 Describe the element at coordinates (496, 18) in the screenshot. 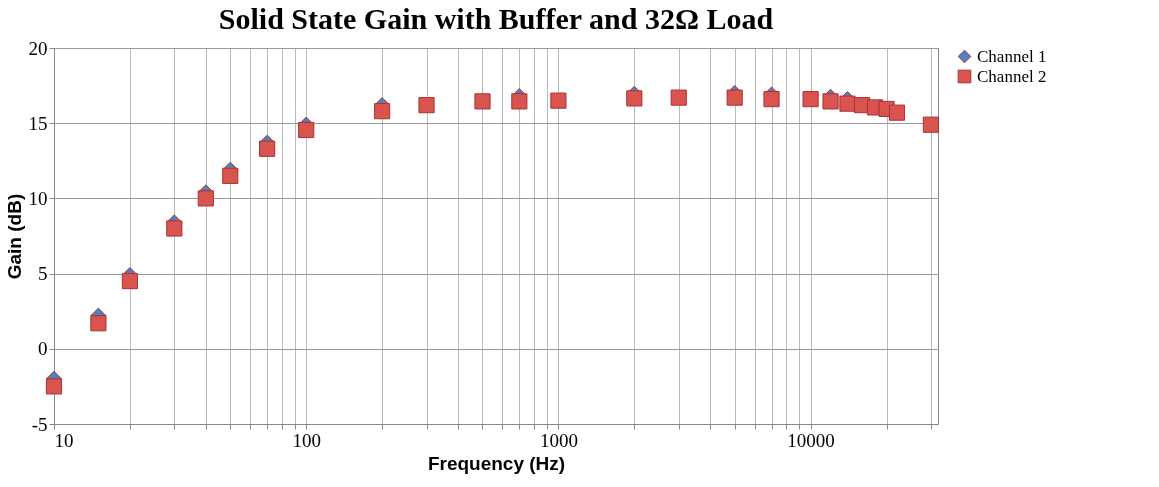

I see `chart-title: Solid State Gain with Buffer and 32Ω Load` at that location.